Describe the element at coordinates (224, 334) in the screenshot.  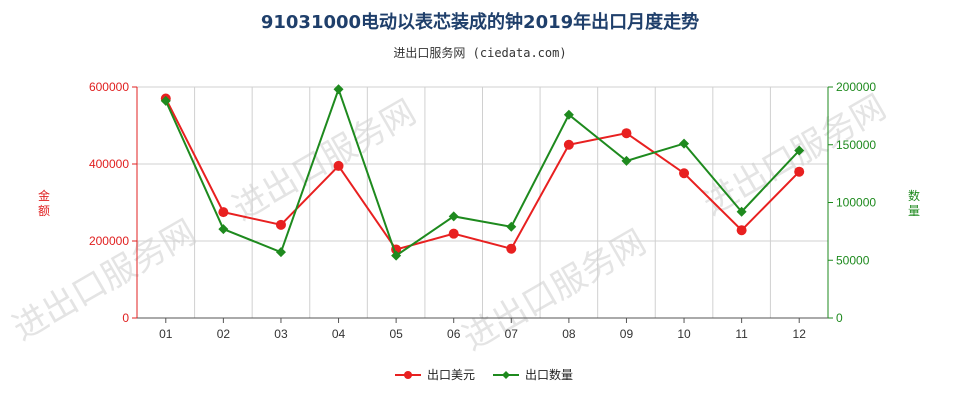
I see `x-axis-tick-label: 02` at that location.